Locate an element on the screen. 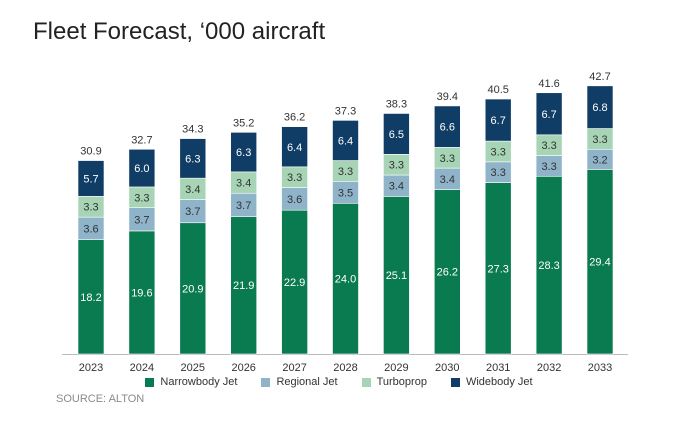 Image resolution: width=678 pixels, height=431 pixels. x-tick-label: 2026 is located at coordinates (243, 368).